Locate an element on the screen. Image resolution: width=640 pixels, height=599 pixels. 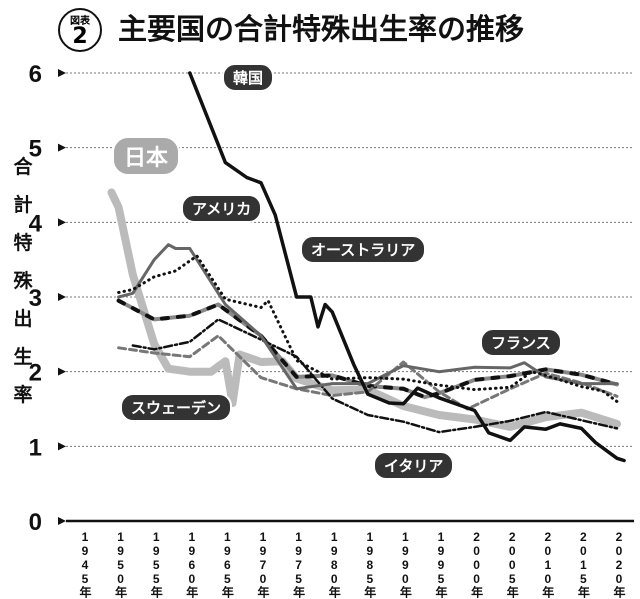
x-tick-label: 1985年 is located at coordinates (369, 564).